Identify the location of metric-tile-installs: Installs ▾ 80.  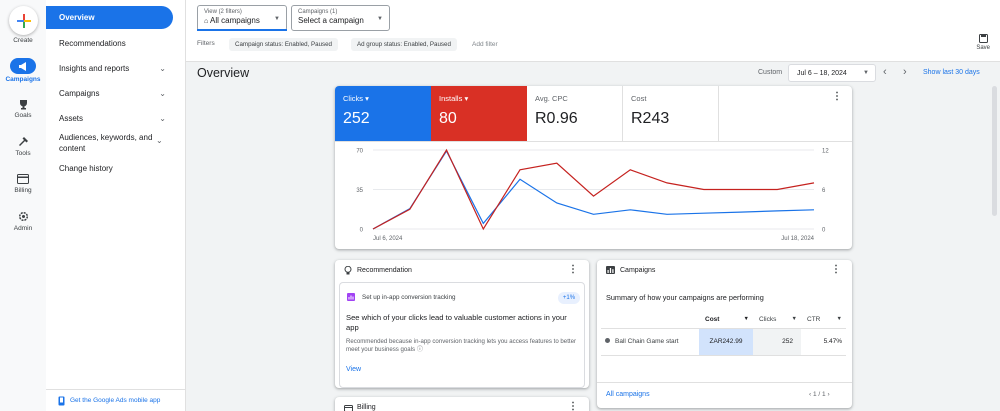
(479, 113).